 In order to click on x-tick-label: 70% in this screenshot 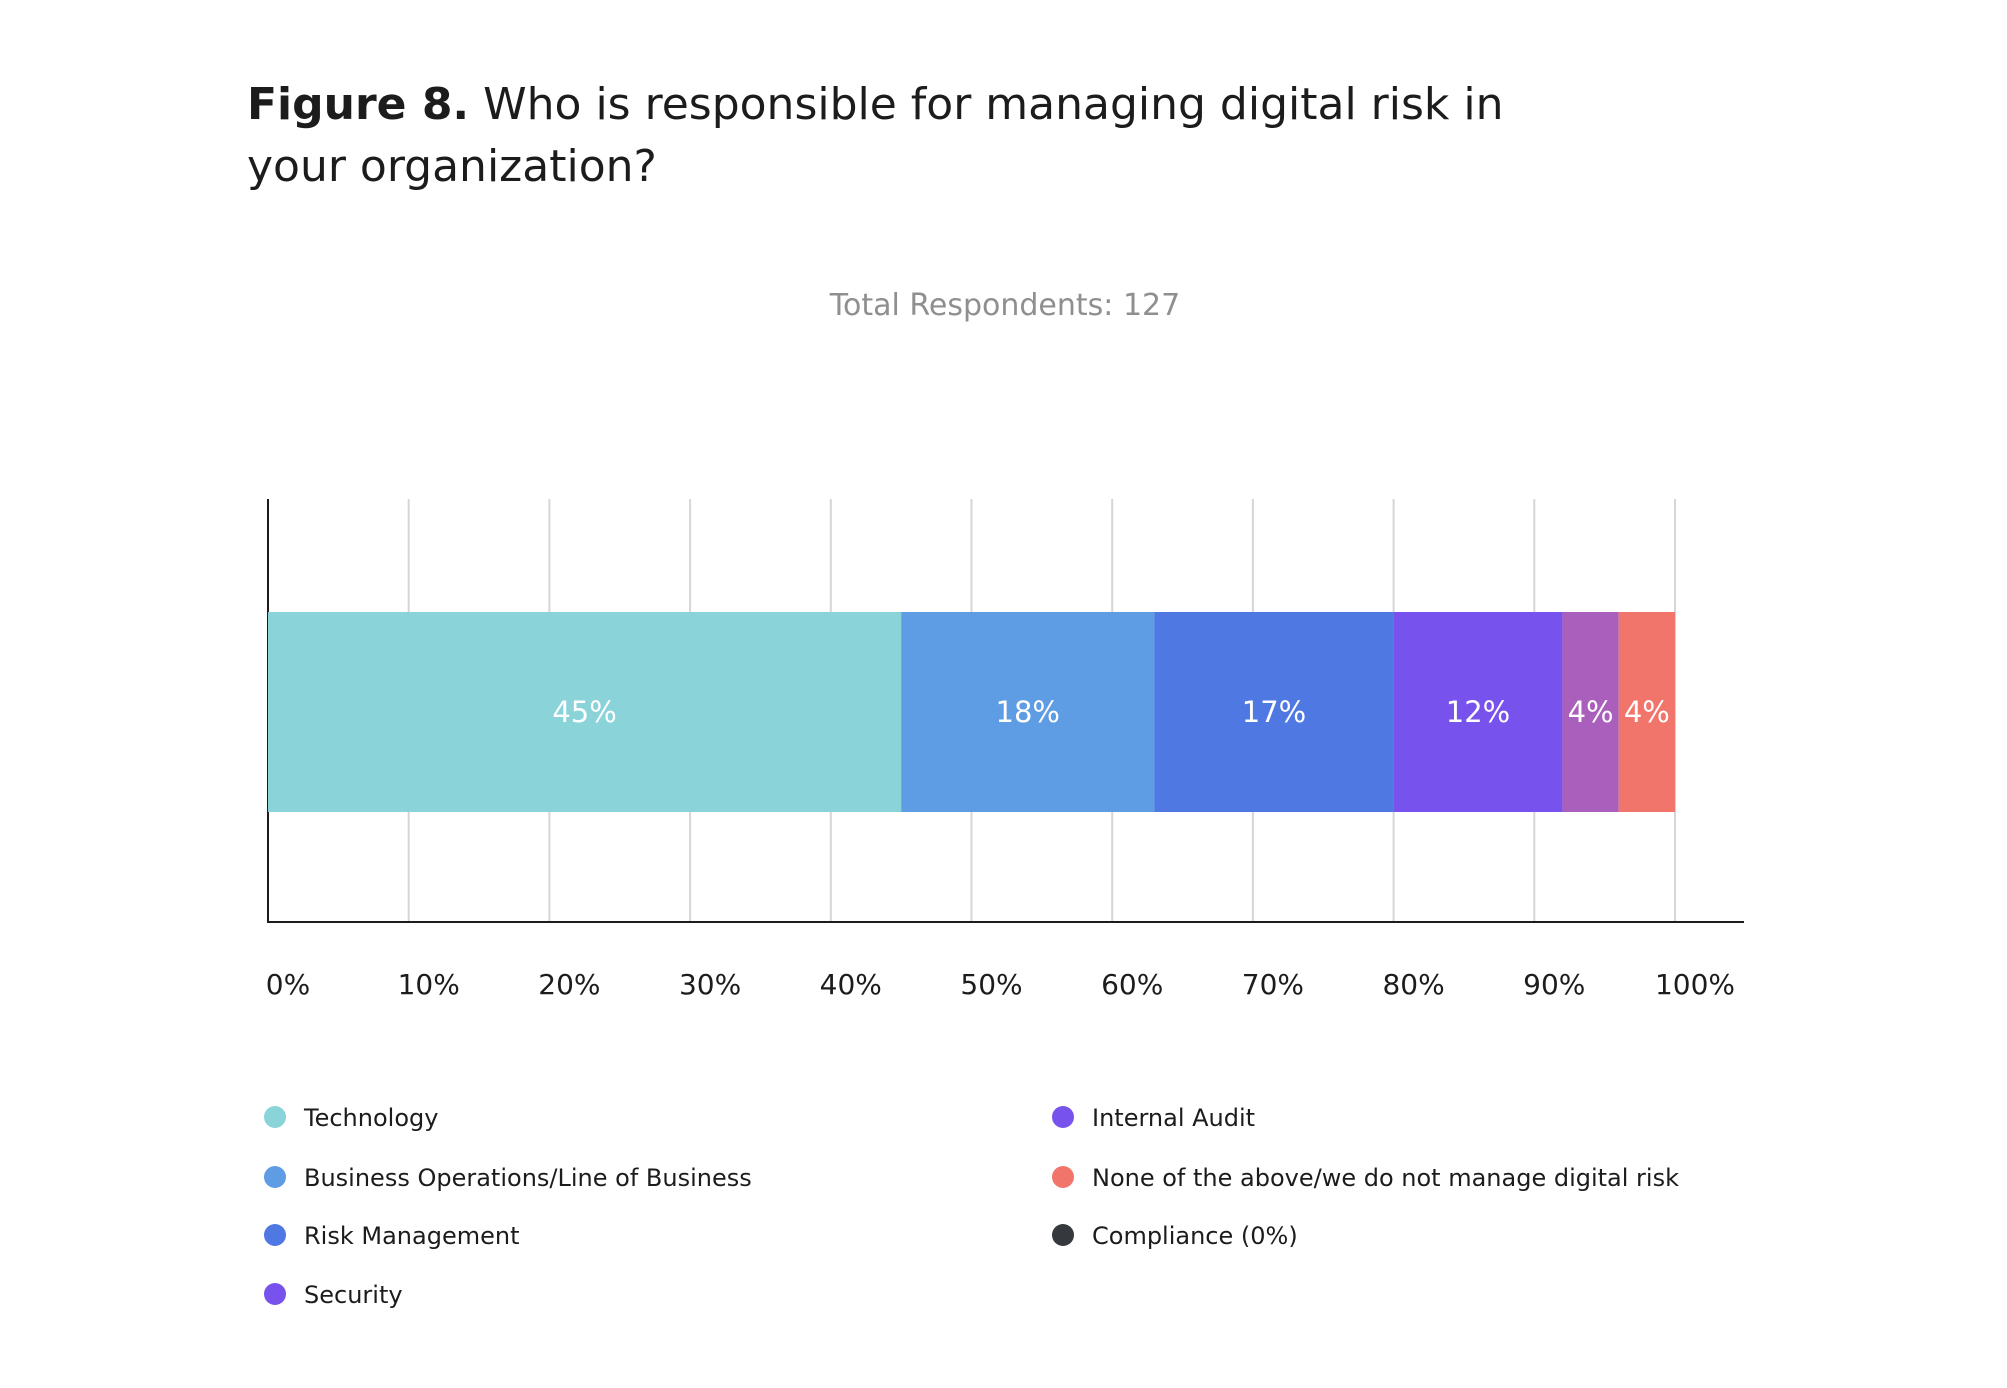, I will do `click(1273, 984)`.